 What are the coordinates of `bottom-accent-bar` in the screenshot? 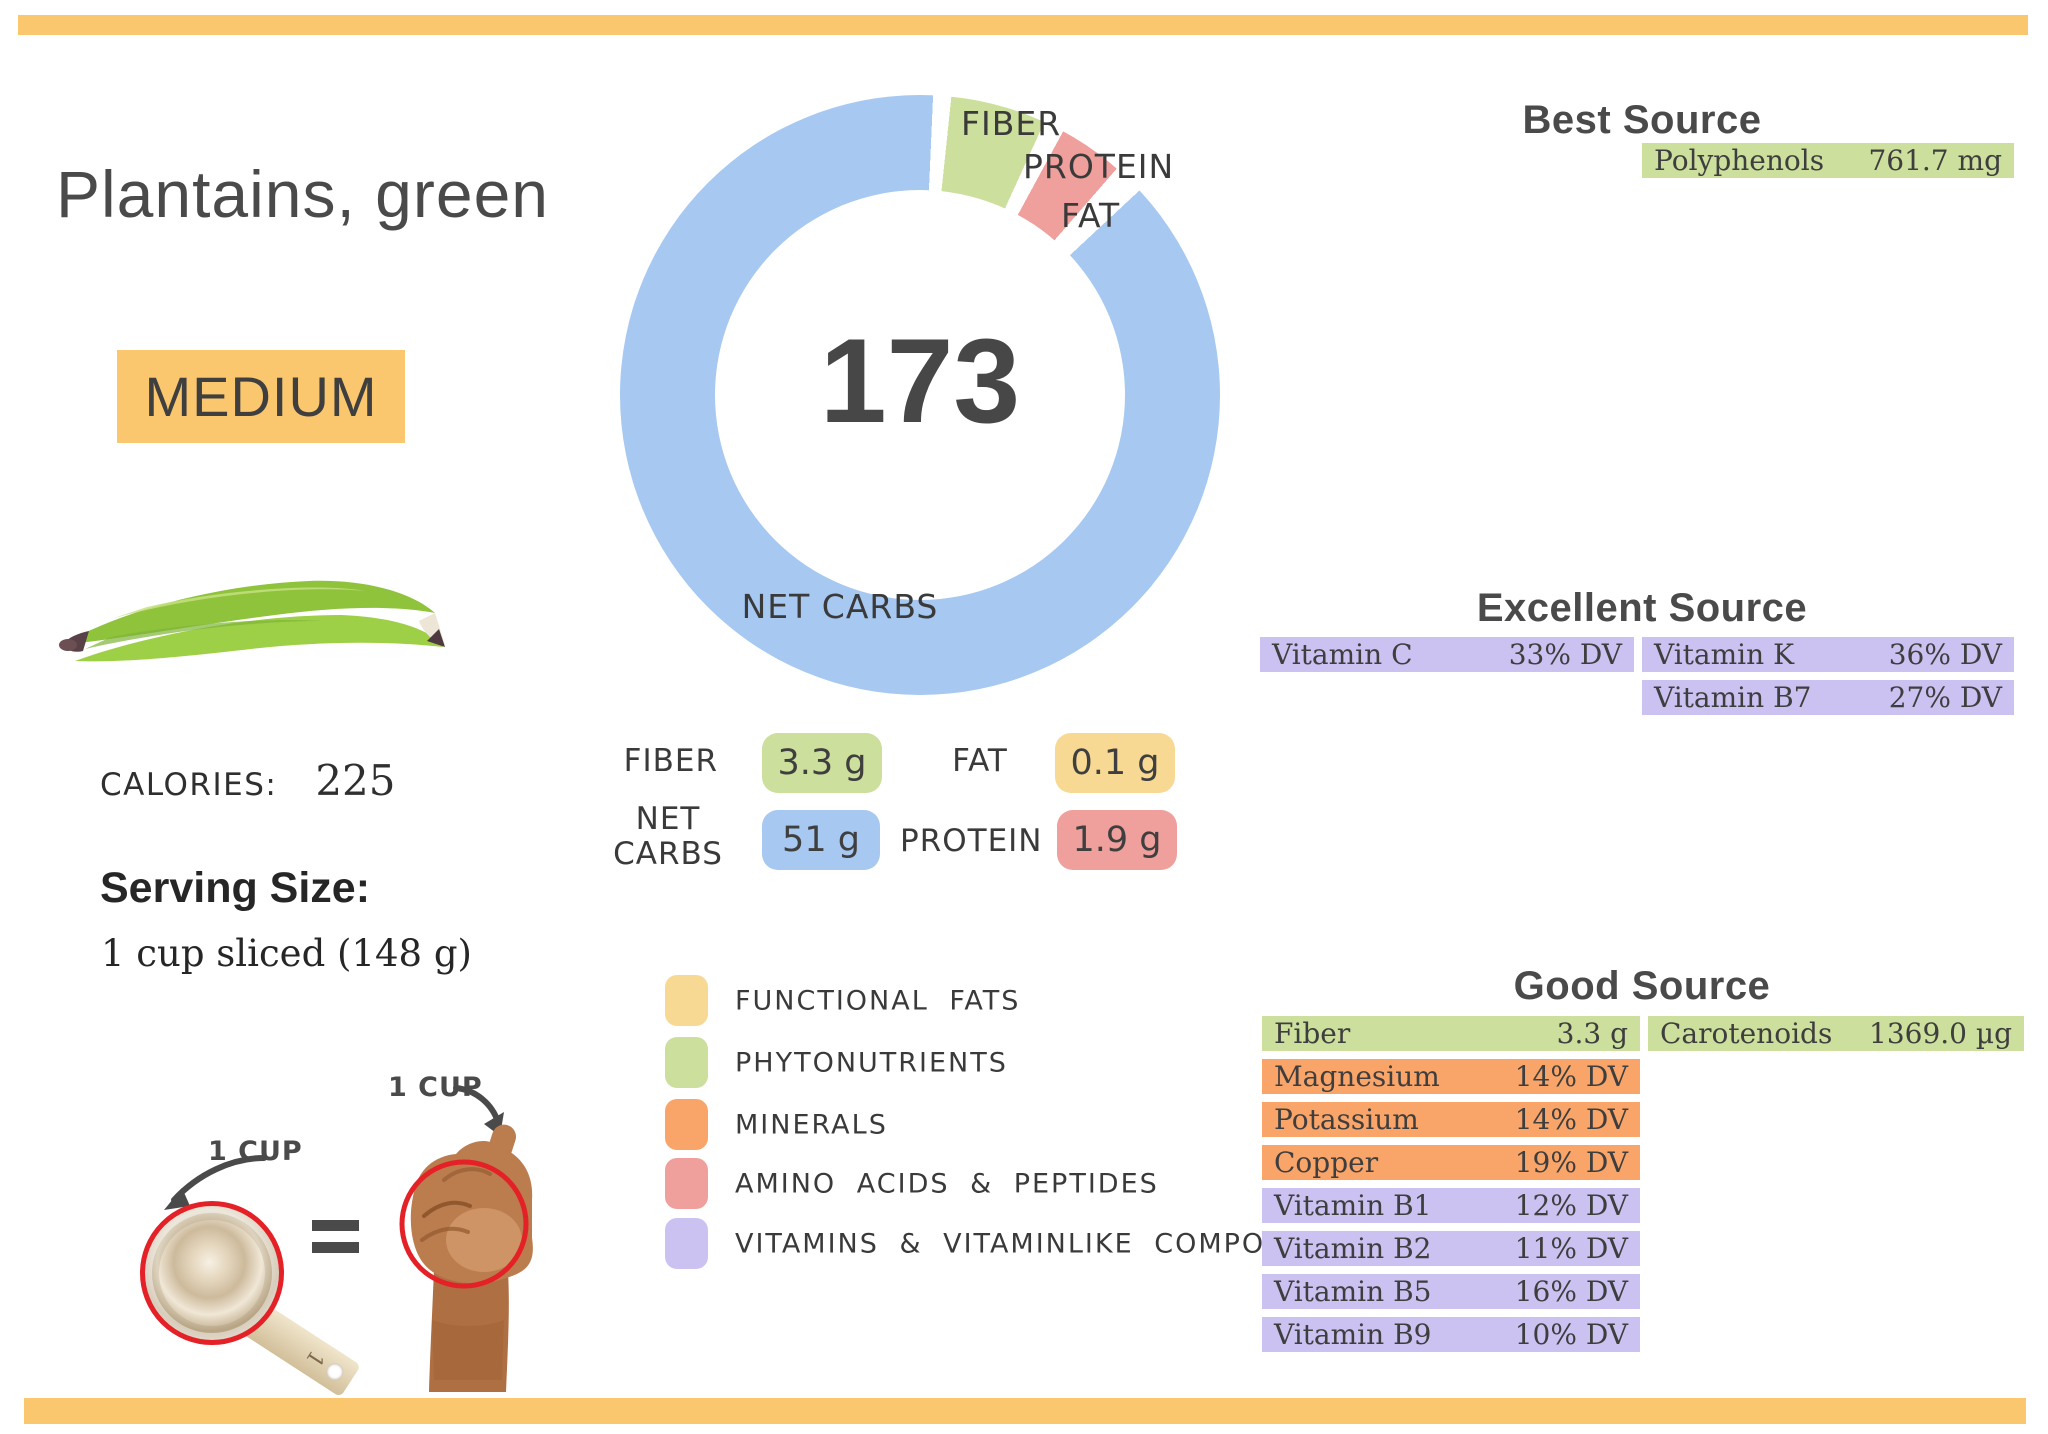 It's located at (1025, 1411).